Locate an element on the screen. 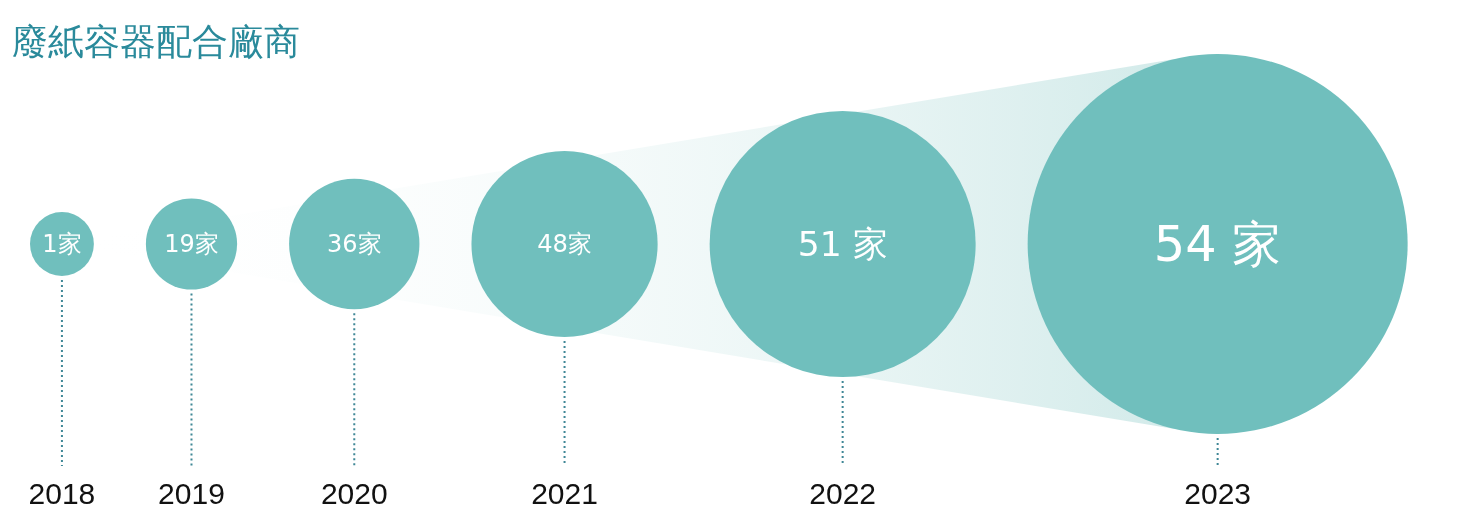 Image resolution: width=1479 pixels, height=510 pixels. category-label: 2021 is located at coordinates (564, 493).